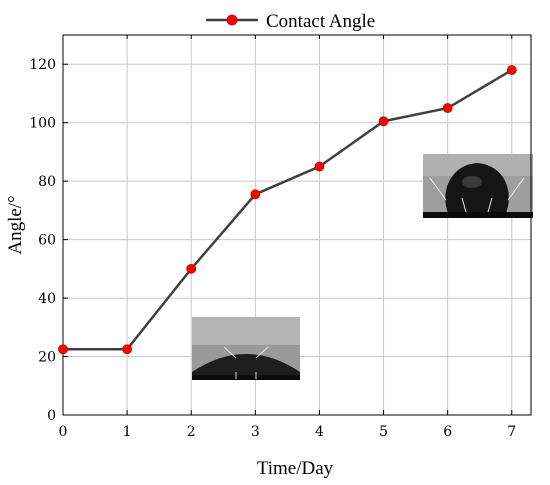 Image resolution: width=550 pixels, height=485 pixels. Describe the element at coordinates (511, 432) in the screenshot. I see `x-tick-label: 7` at that location.